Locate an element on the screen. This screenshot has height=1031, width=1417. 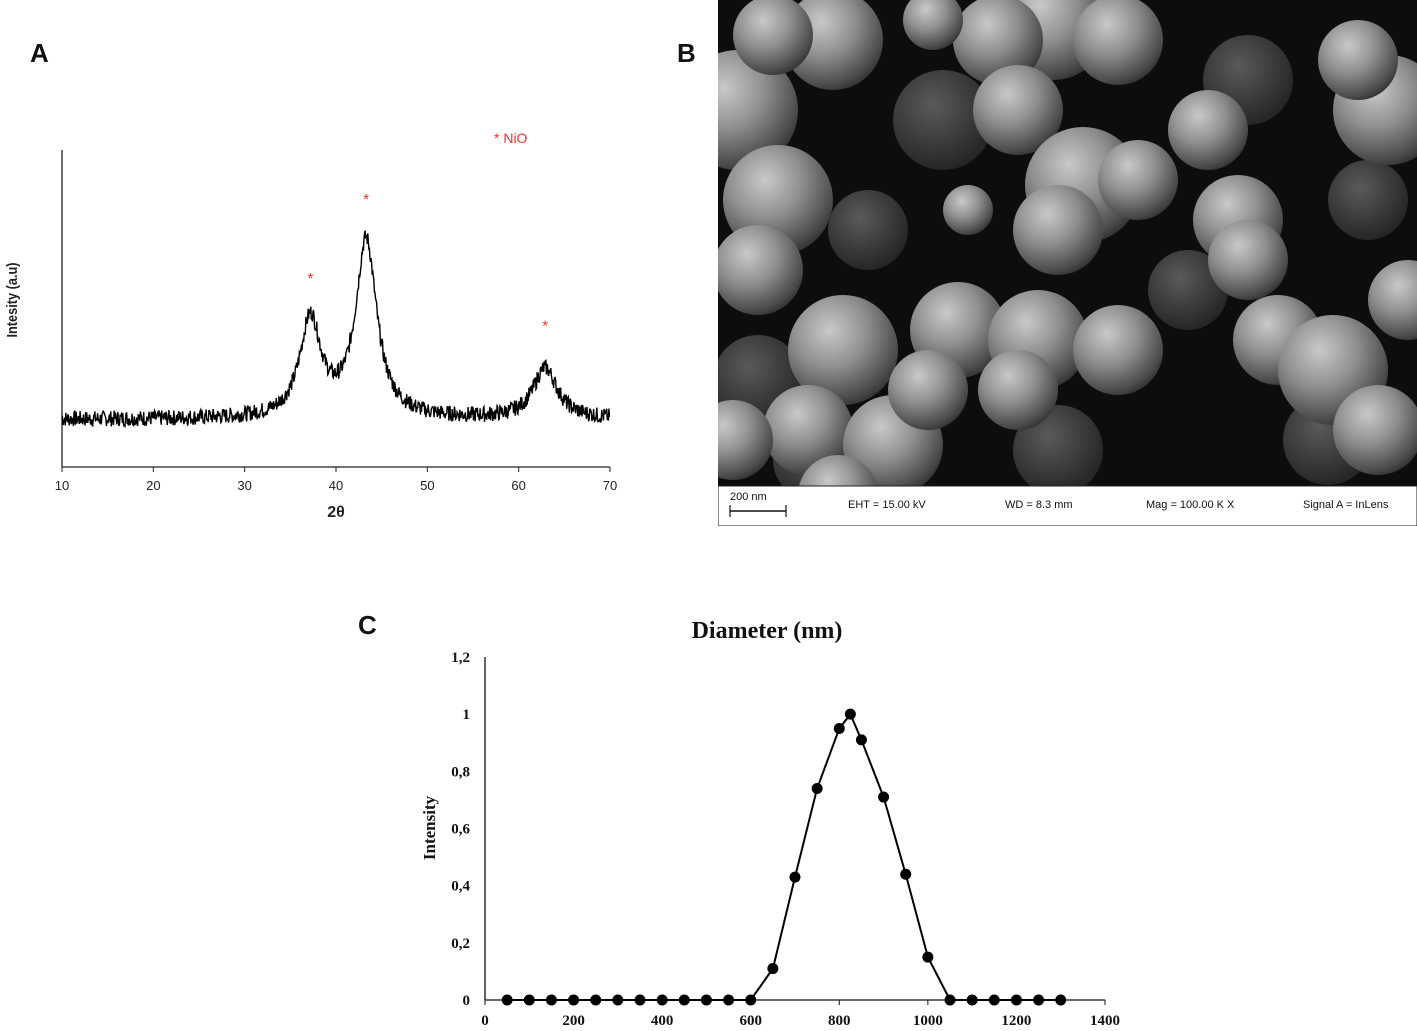
distribution-line is located at coordinates (784, 856).